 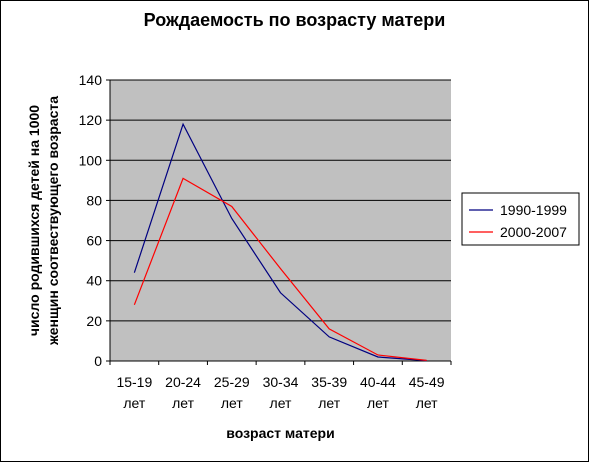 What do you see at coordinates (53, 221) in the screenshot?
I see `y-axis-title: женщин соотвествующего возраста` at bounding box center [53, 221].